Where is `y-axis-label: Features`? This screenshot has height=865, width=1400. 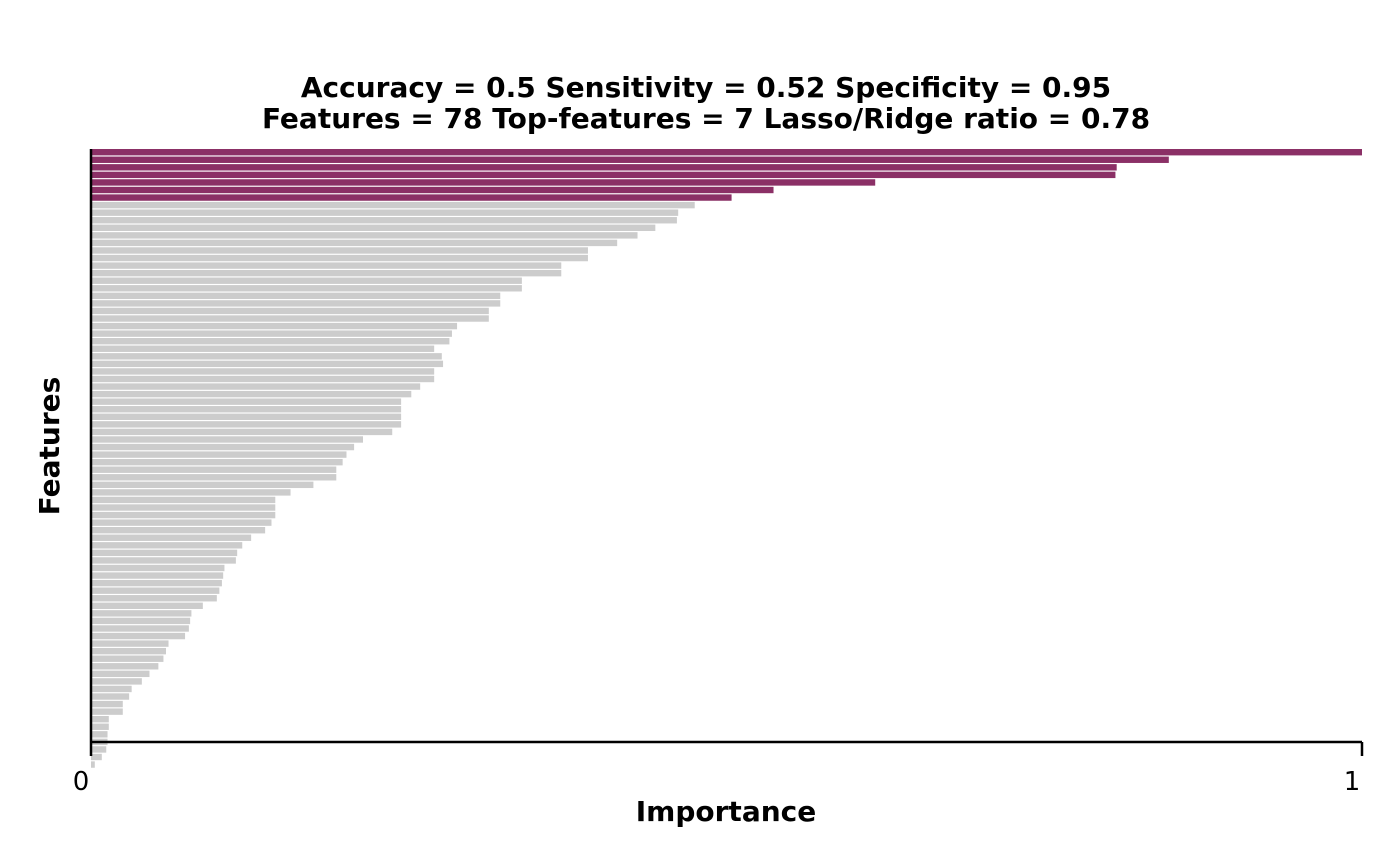 y-axis-label: Features is located at coordinates (49, 446).